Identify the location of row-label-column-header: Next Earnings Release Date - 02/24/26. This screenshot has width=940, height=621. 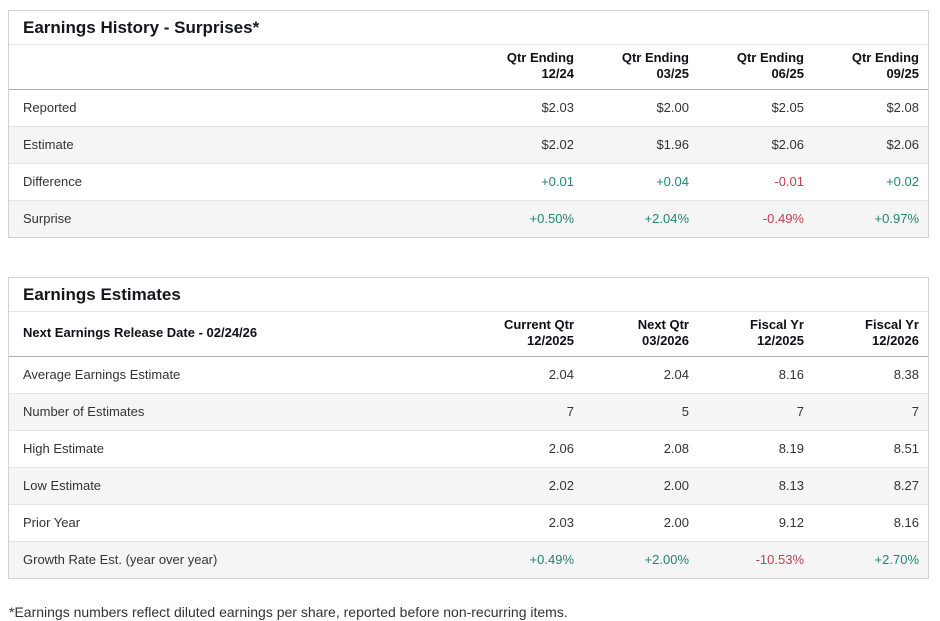
(238, 334).